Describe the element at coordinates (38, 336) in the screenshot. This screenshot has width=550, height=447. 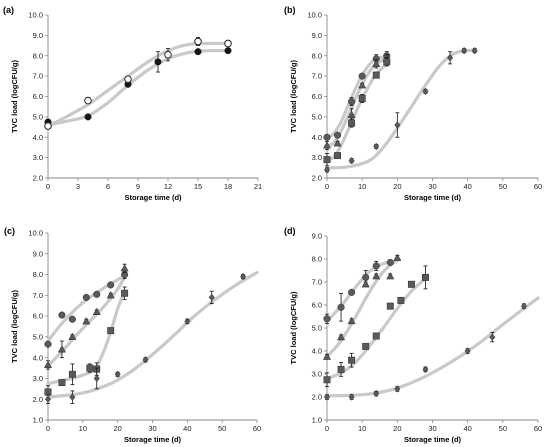
I see `y-tick-label: 5.0` at that location.